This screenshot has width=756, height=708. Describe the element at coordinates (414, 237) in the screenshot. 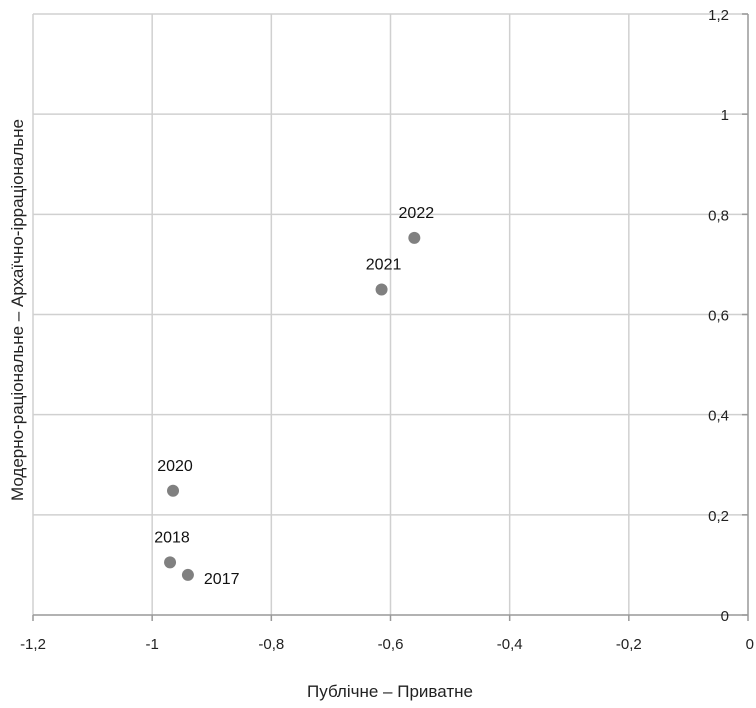

I see `data-point-2022` at that location.